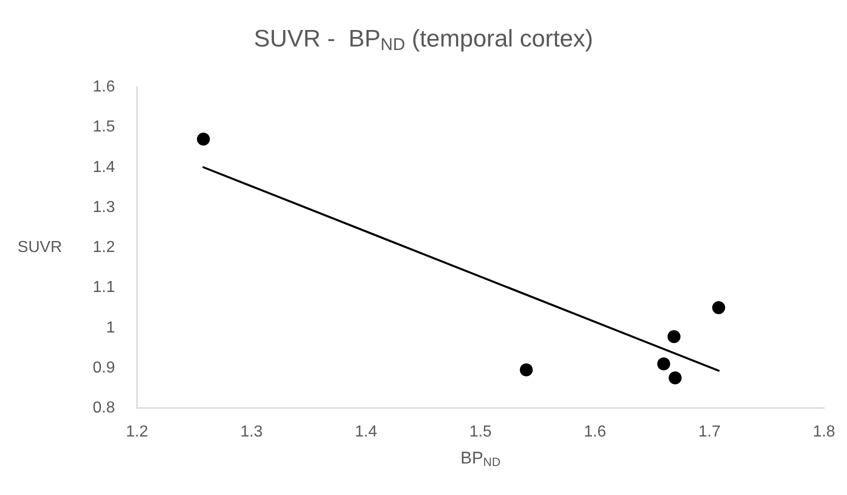 The image size is (847, 495). Describe the element at coordinates (104, 247) in the screenshot. I see `y-tick-label: 1.2` at that location.